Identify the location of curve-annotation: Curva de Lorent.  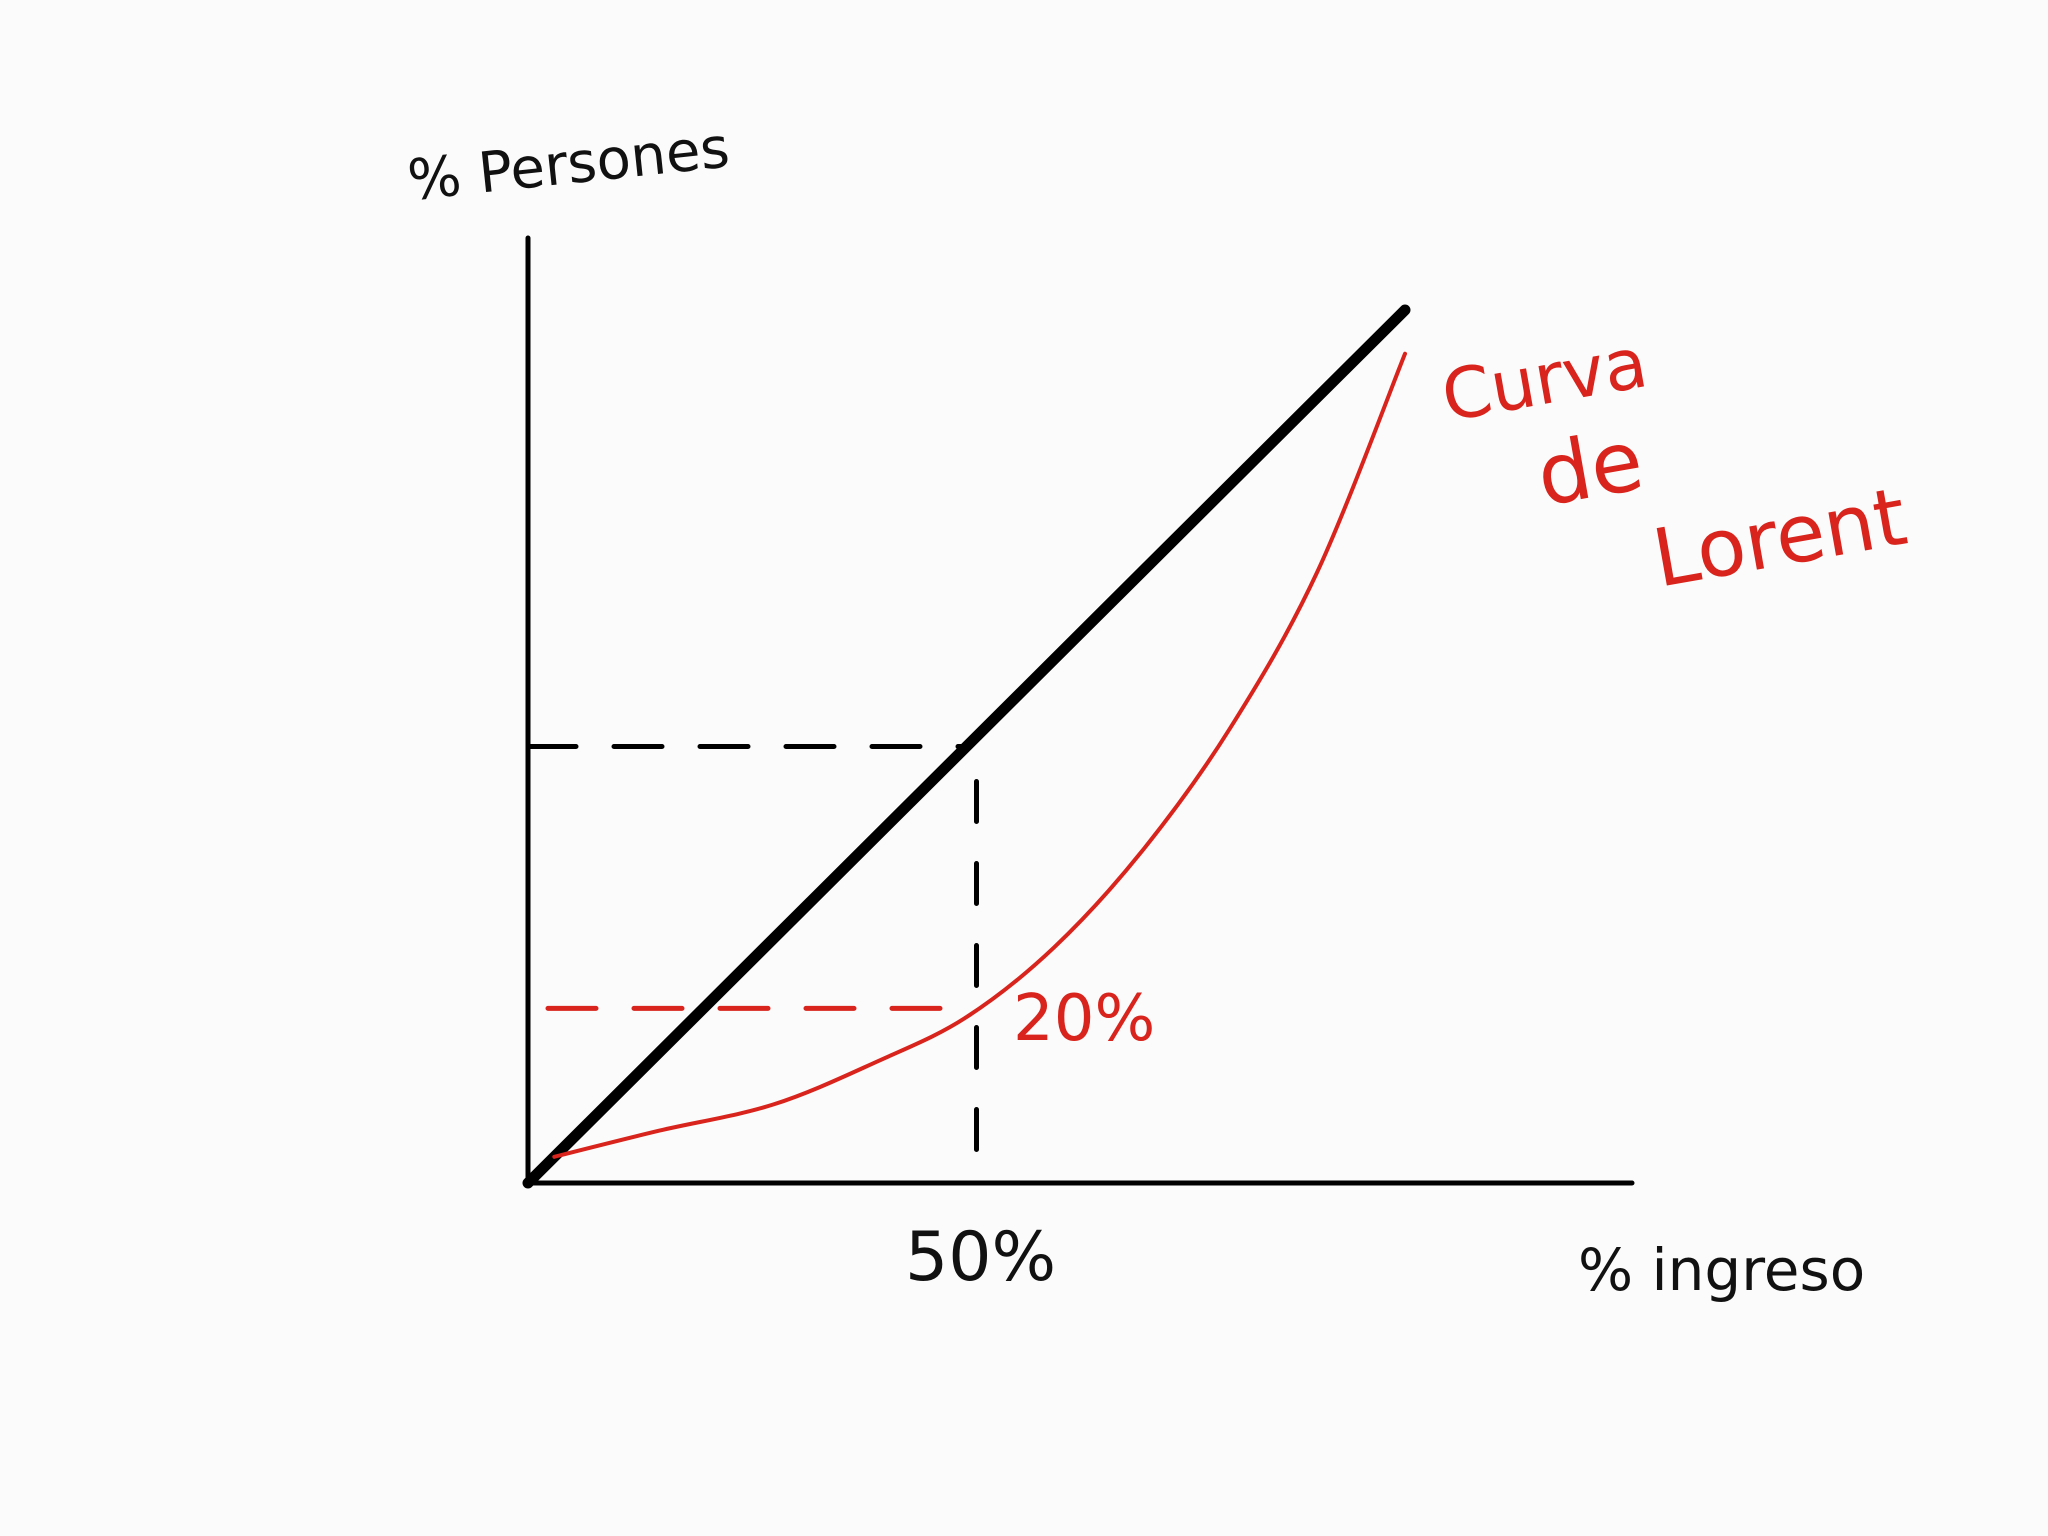
(1674, 463).